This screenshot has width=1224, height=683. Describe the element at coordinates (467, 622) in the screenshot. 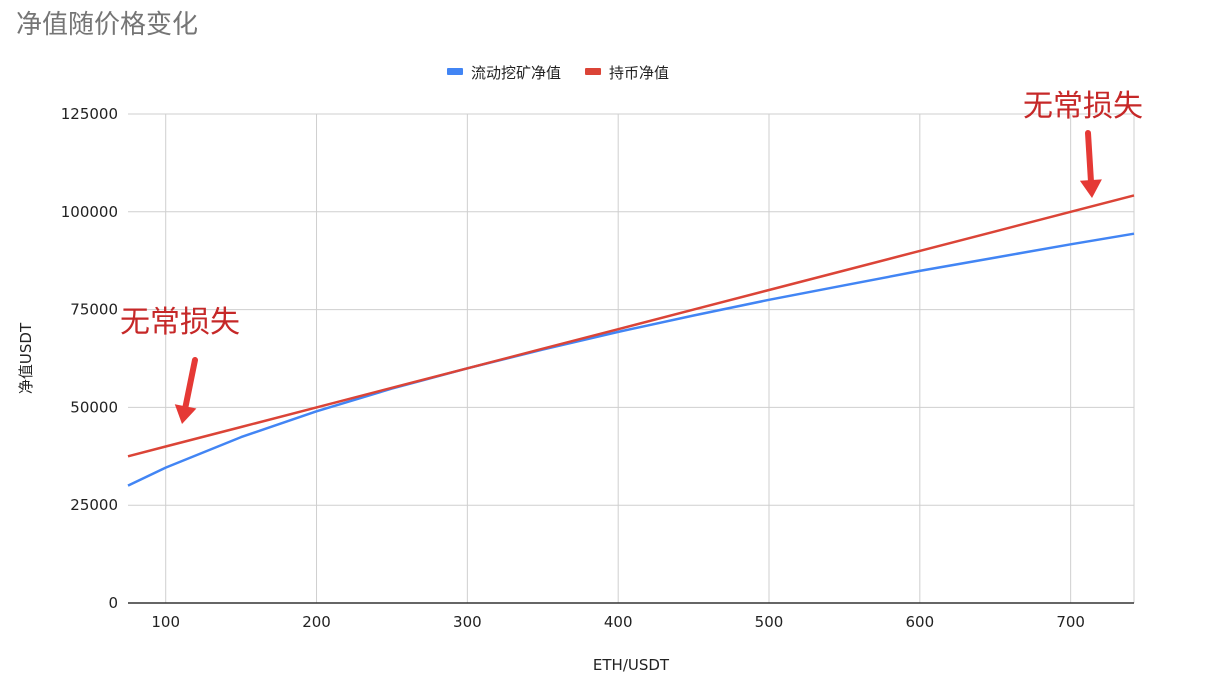

I see `x-tick-label: 300` at that location.